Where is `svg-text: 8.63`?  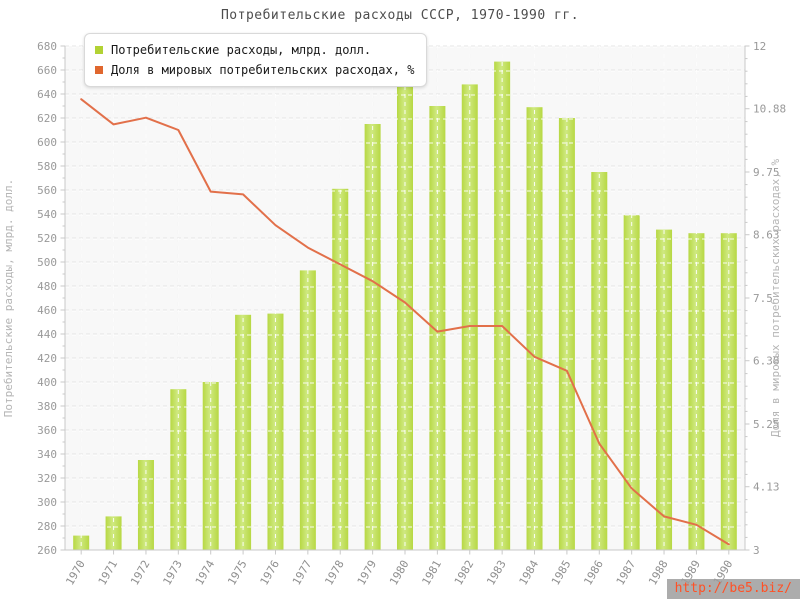
svg-text: 8.63 is located at coordinates (766, 235).